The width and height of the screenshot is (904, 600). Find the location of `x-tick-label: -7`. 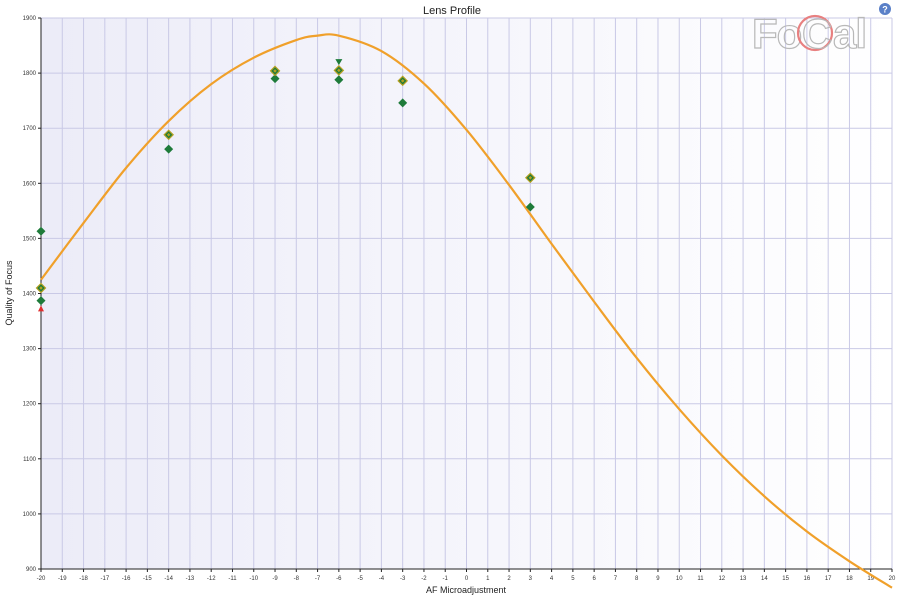

x-tick-label: -7 is located at coordinates (318, 579).